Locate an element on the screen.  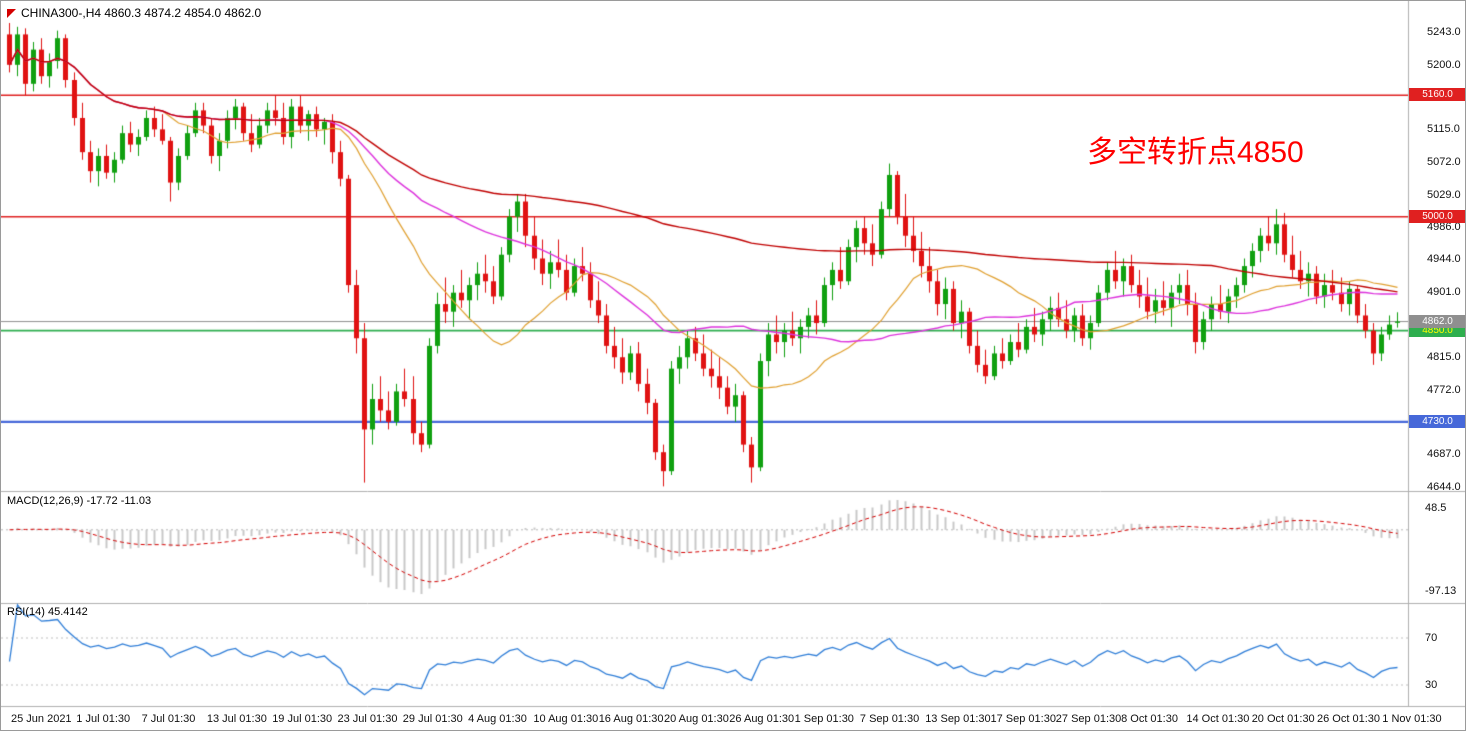
price-tick: 4986.0 is located at coordinates (1444, 227).